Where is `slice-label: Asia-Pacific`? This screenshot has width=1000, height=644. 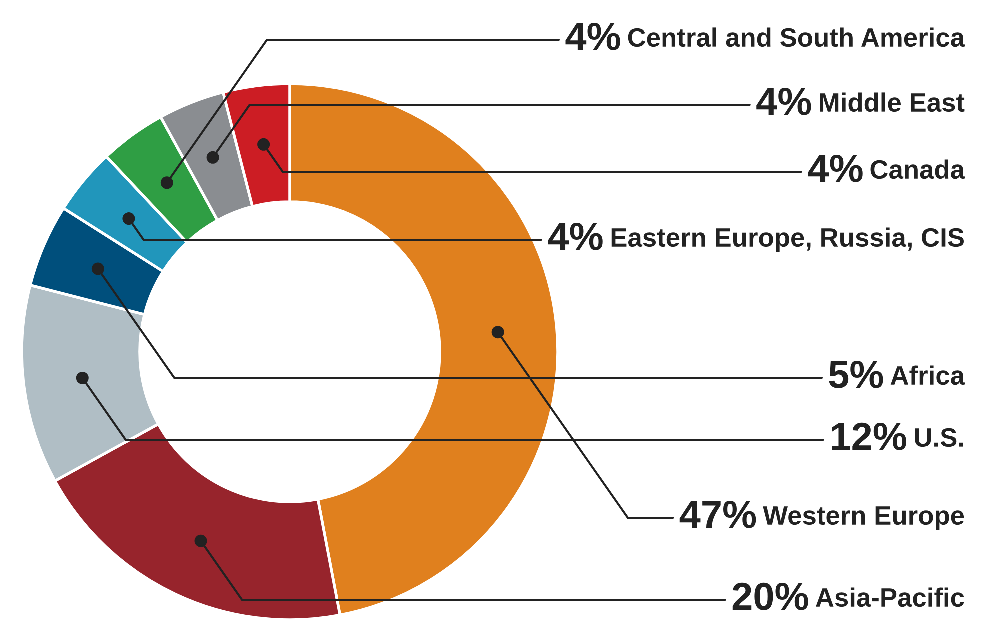 slice-label: Asia-Pacific is located at coordinates (890, 598).